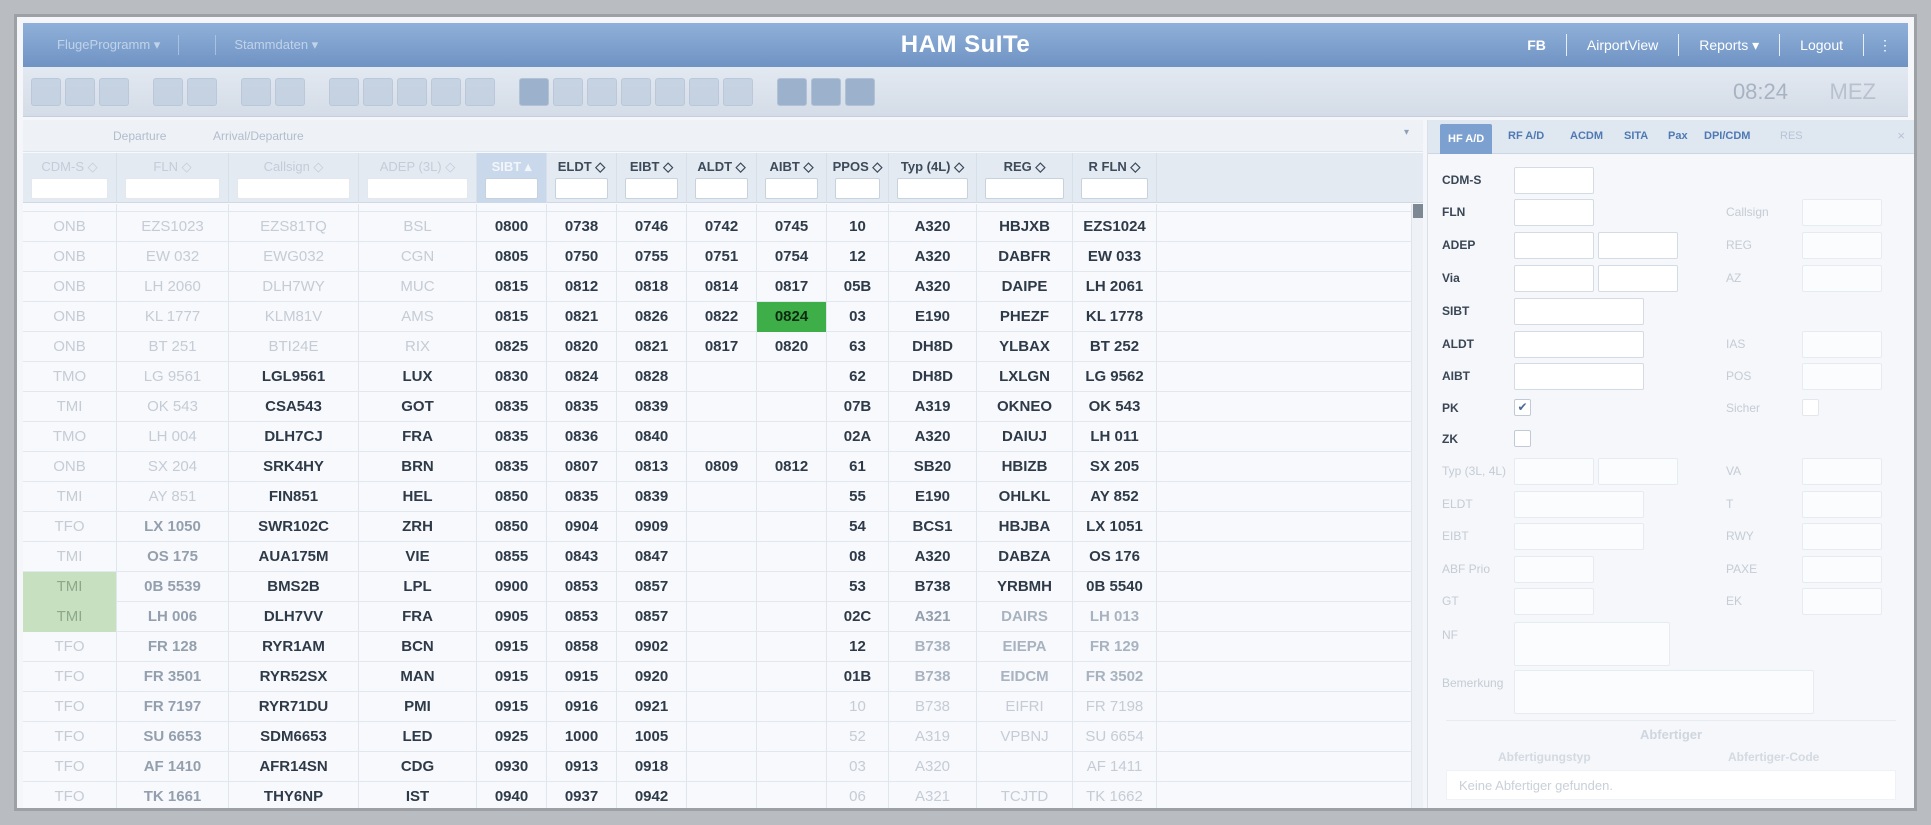 The width and height of the screenshot is (1931, 825). Describe the element at coordinates (172, 166) in the screenshot. I see `column-header-label: FLN ◇` at that location.